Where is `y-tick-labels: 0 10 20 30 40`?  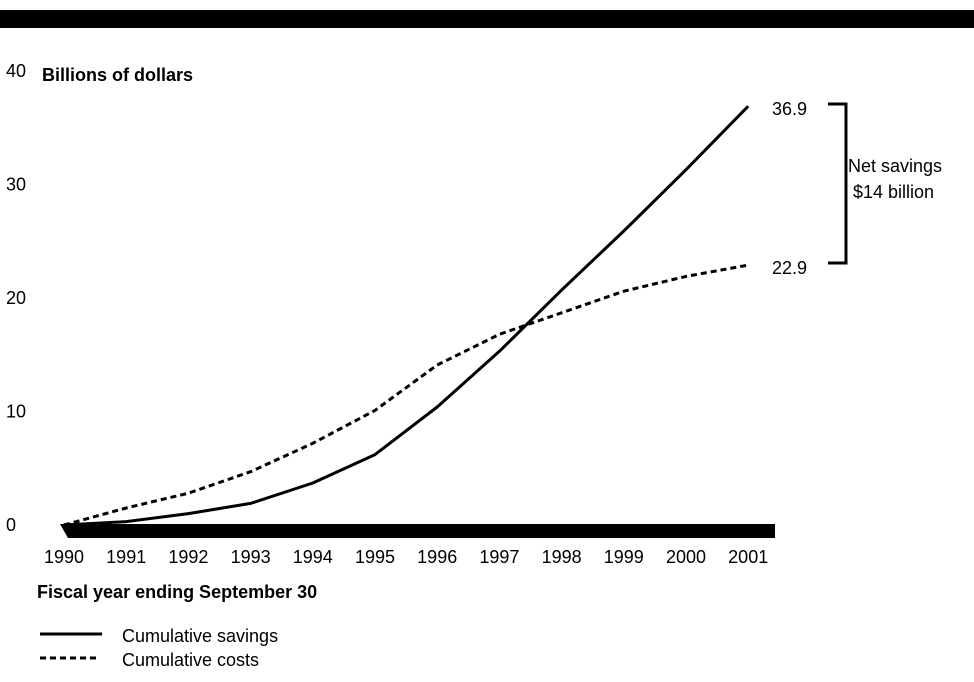 y-tick-labels: 0 10 20 30 40 is located at coordinates (16, 298).